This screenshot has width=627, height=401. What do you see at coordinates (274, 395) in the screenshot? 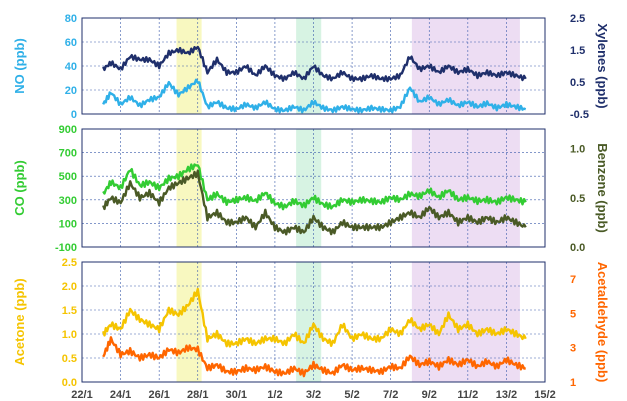
I see `x-tick-label: 1/2` at bounding box center [274, 395].